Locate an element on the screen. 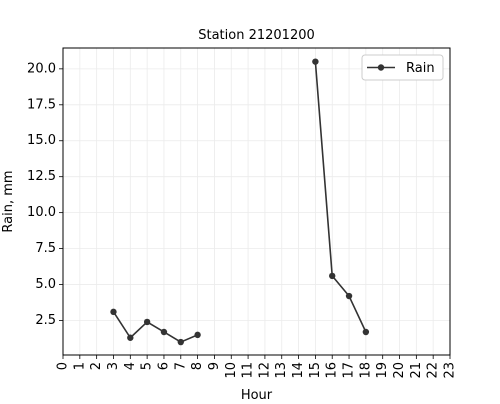 The width and height of the screenshot is (500, 404). y-tick-label: 10.0 is located at coordinates (41, 212).